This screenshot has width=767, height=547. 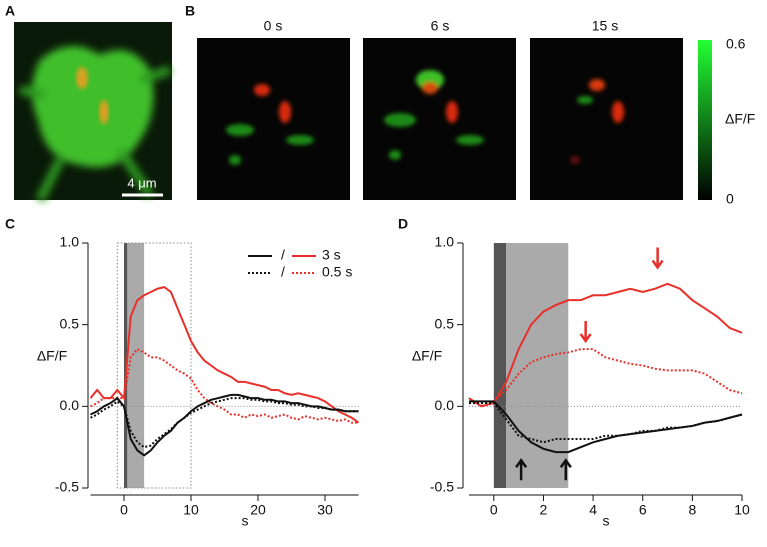 What do you see at coordinates (141, 182) in the screenshot?
I see `scale-bar-label: 4 μm` at bounding box center [141, 182].